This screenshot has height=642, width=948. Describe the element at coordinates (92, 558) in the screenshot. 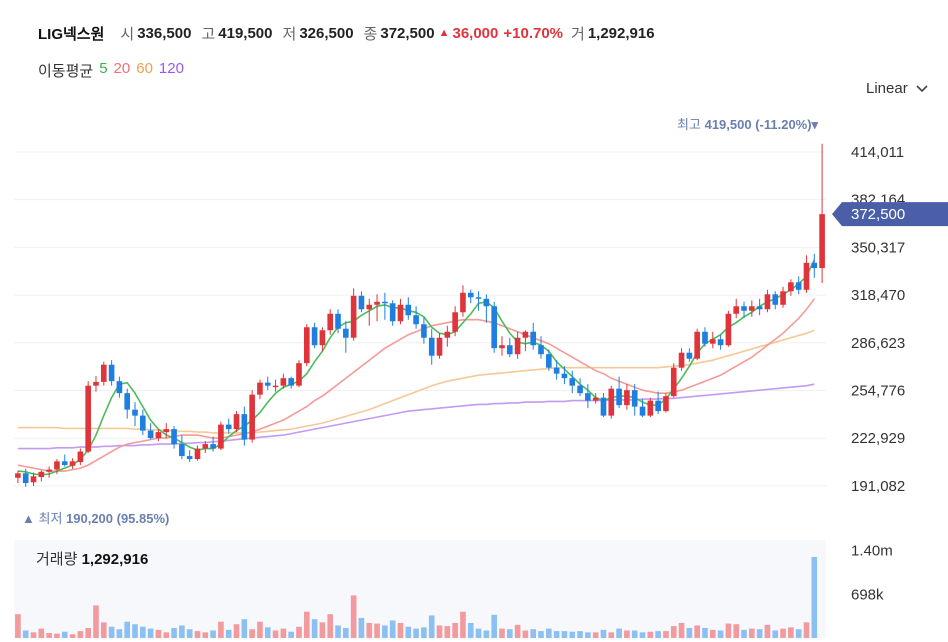

I see `volume-title: 거래량 1,292,916` at that location.